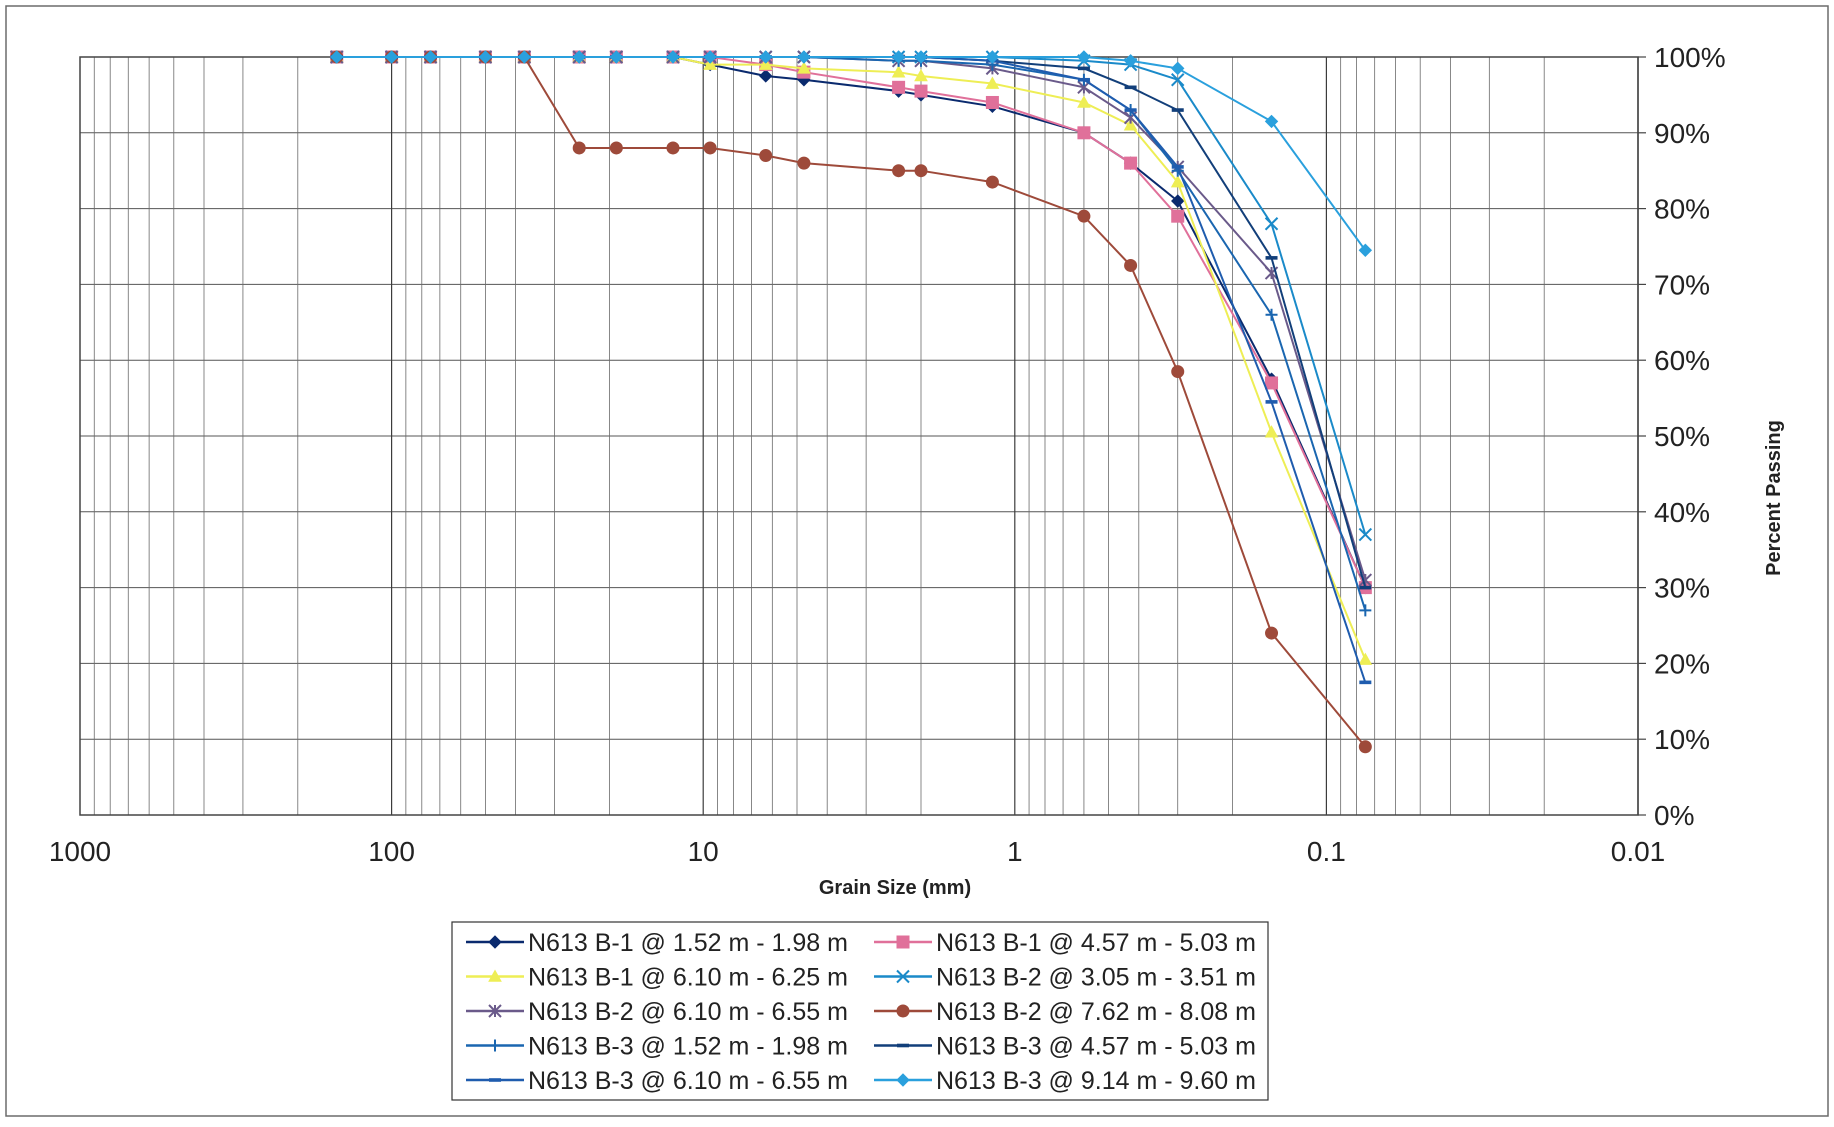  I want to click on legend-item: N613 B-2 @ 3.05 m - 3.51 m, so click(1065, 978).